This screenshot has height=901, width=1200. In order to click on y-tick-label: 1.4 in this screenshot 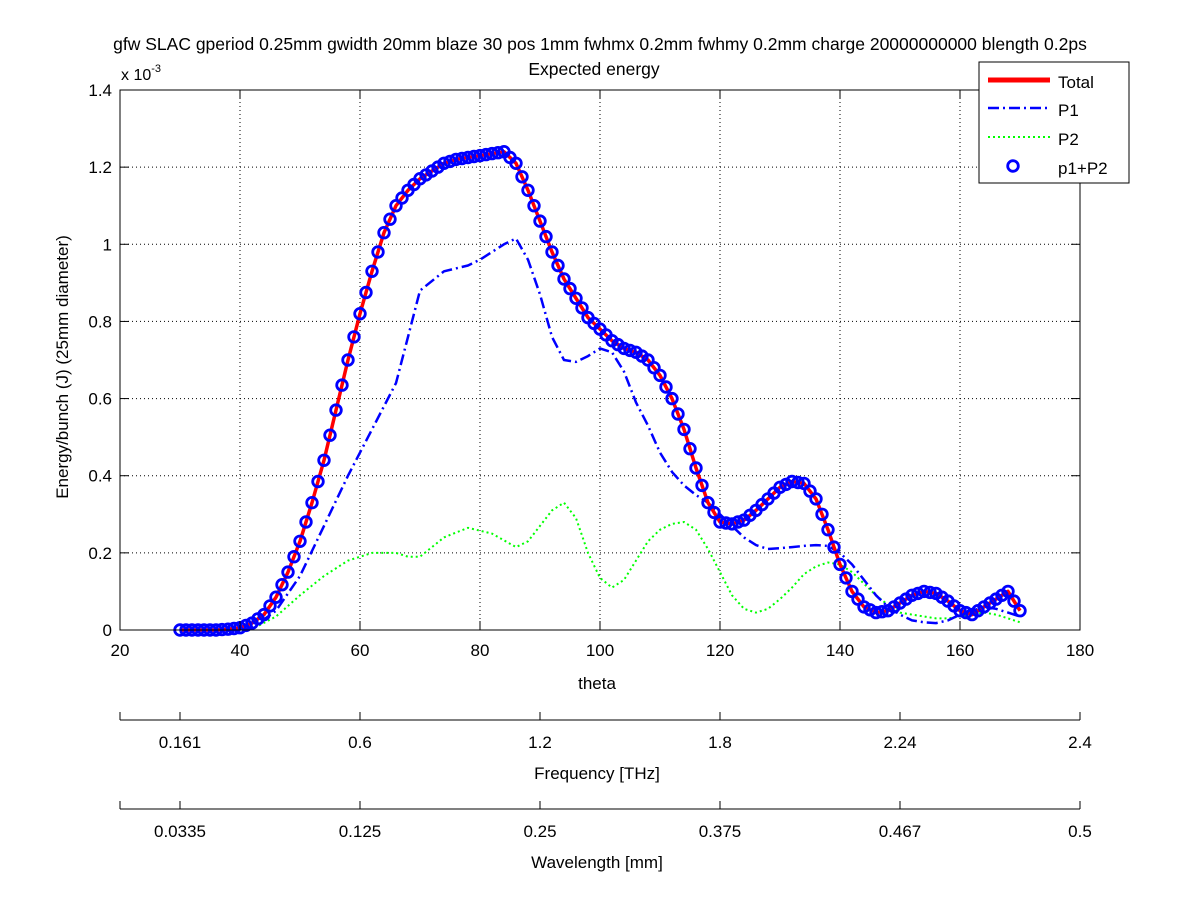, I will do `click(100, 90)`.